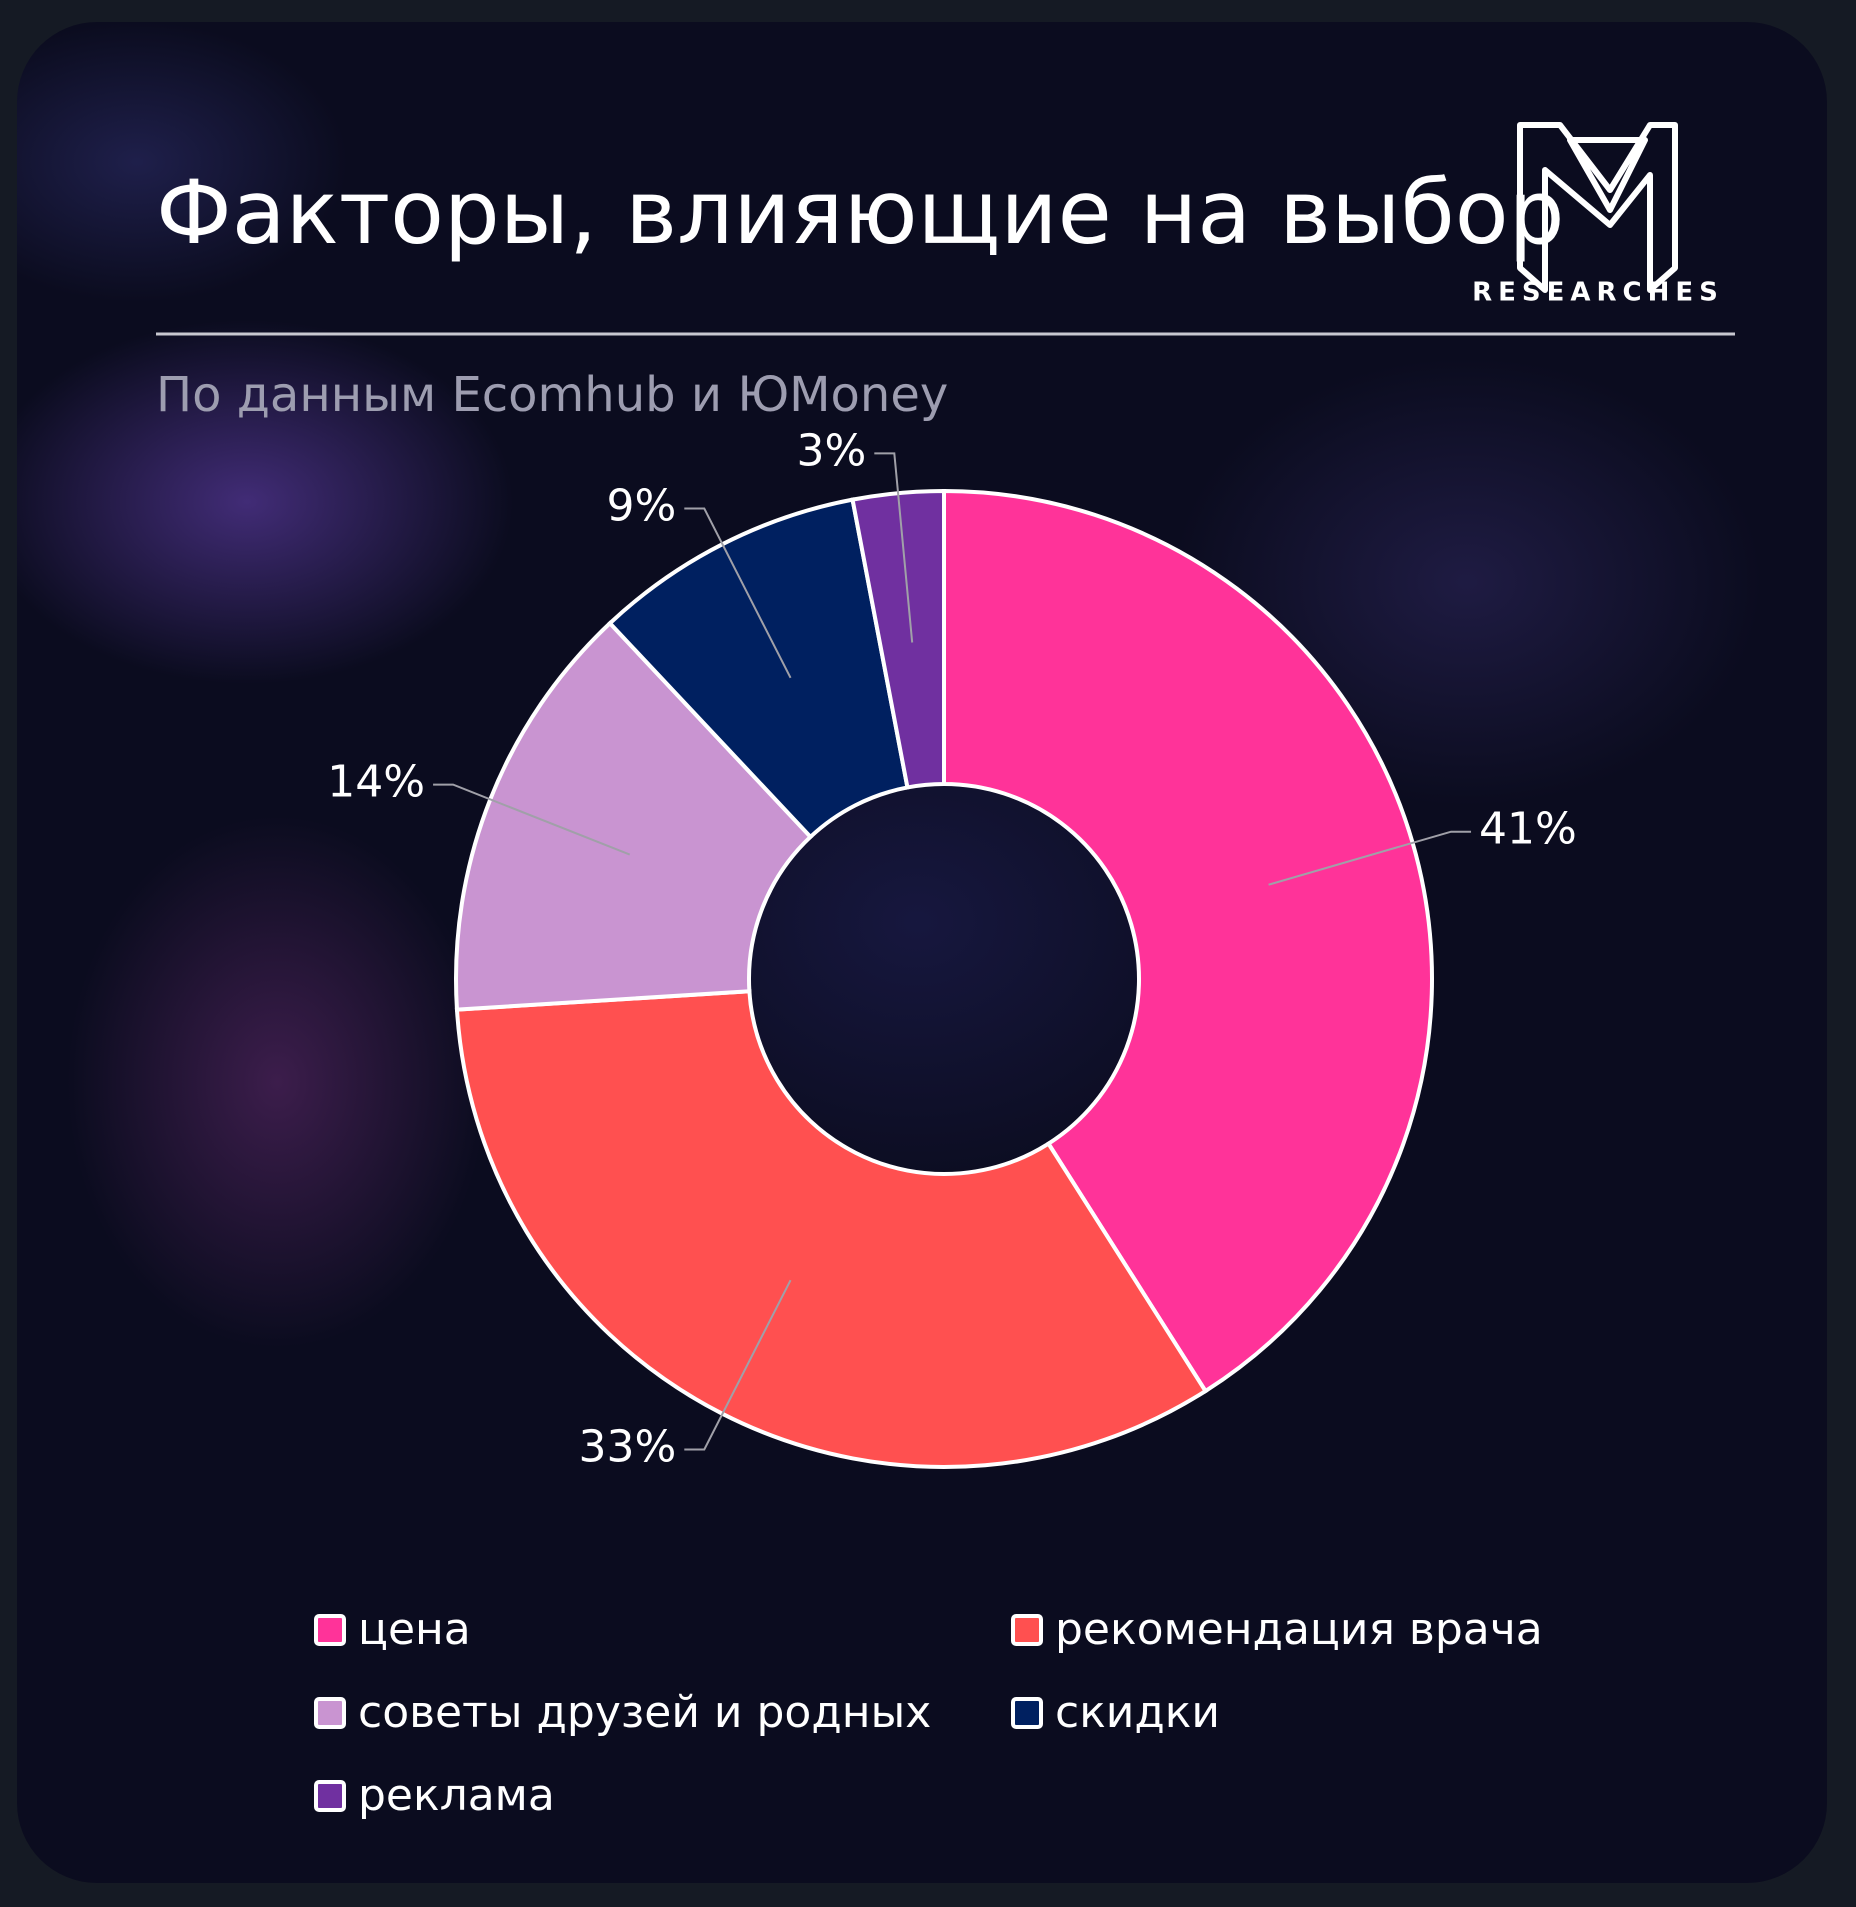 This screenshot has height=1907, width=1856. What do you see at coordinates (831, 450) in the screenshot?
I see `data-label: 3%` at bounding box center [831, 450].